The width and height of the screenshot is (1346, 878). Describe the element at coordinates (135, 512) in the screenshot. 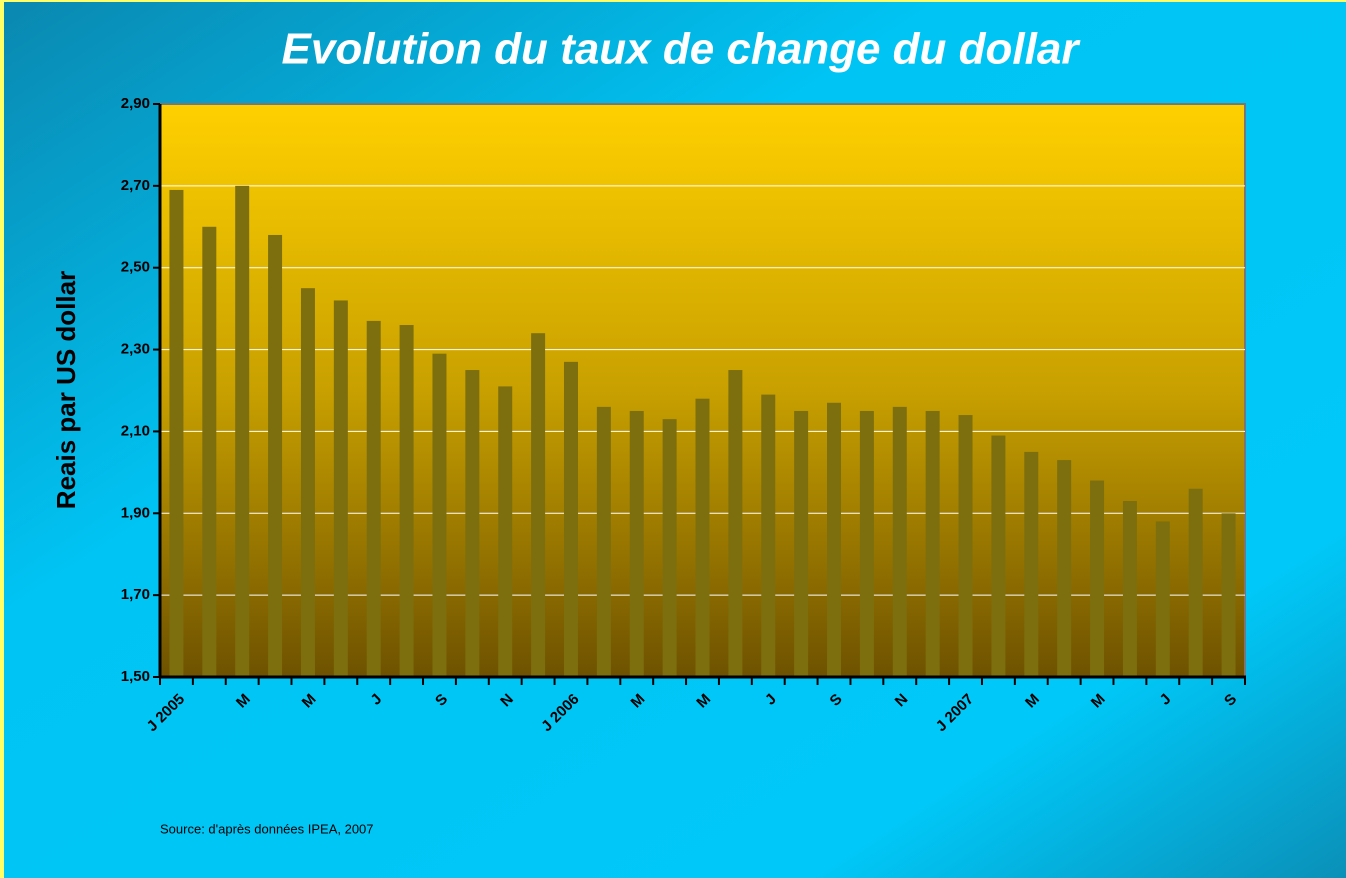

I see `y-tick-label: 1,90` at that location.